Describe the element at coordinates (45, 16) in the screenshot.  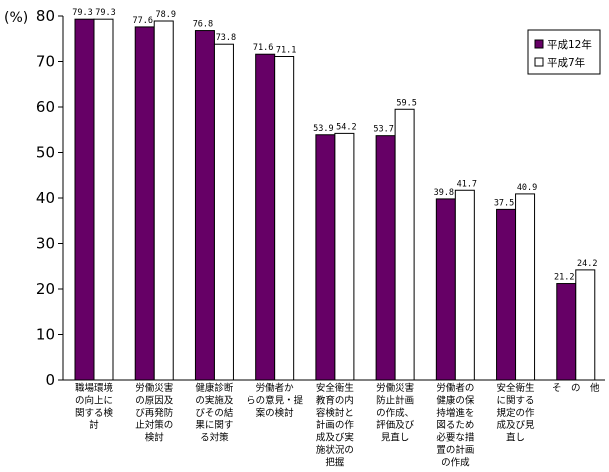
I see `y-tick-label: 80` at that location.